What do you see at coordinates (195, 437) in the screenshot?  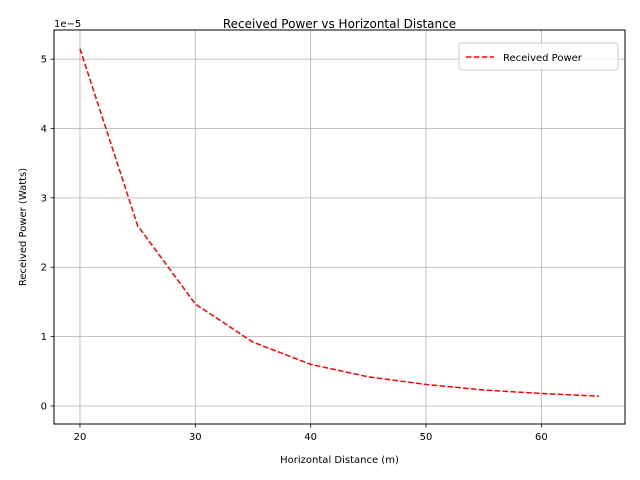 I see `x-tick-label: 30` at bounding box center [195, 437].